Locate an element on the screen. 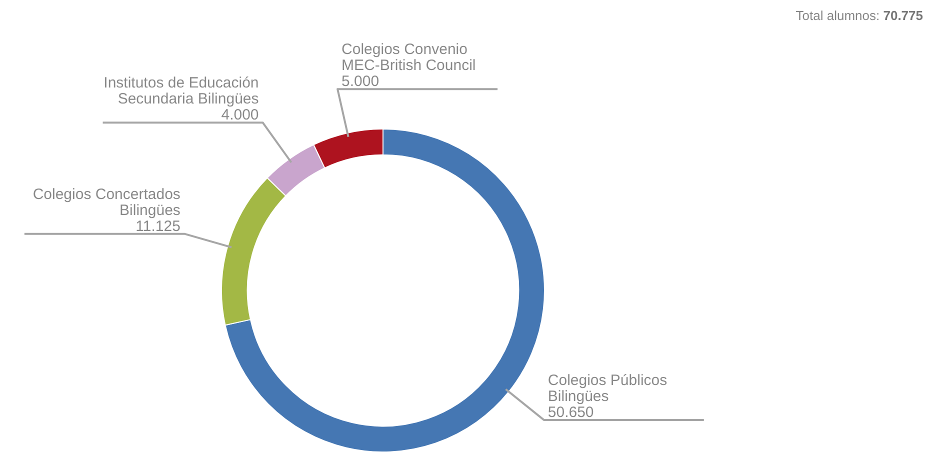 This screenshot has height=453, width=935. data-label: 11.125 is located at coordinates (158, 226).